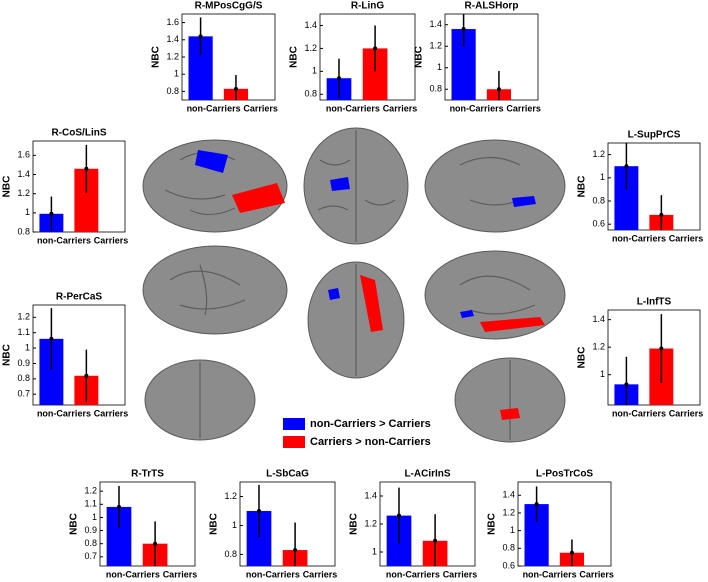 The height and width of the screenshot is (582, 708). I want to click on y-tick-label: 0.6, so click(598, 224).